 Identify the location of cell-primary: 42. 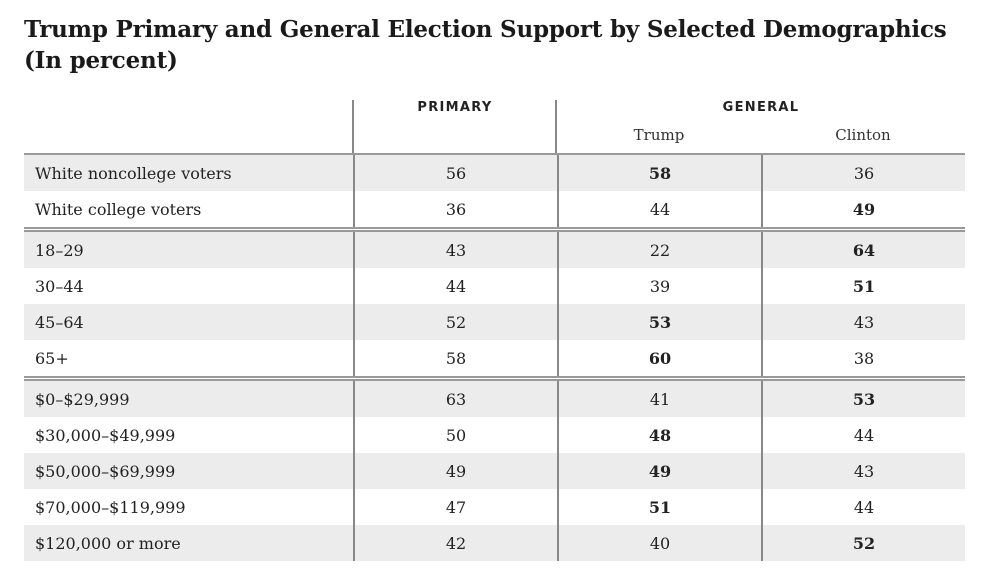
(455, 543).